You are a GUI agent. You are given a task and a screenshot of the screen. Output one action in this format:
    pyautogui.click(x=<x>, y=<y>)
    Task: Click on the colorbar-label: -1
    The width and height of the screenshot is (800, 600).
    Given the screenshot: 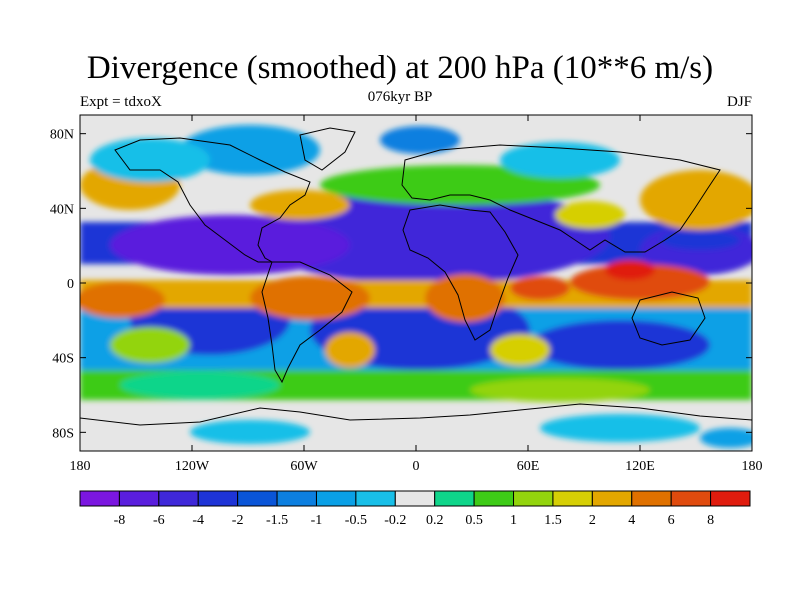 What is the action you would take?
    pyautogui.click(x=317, y=520)
    